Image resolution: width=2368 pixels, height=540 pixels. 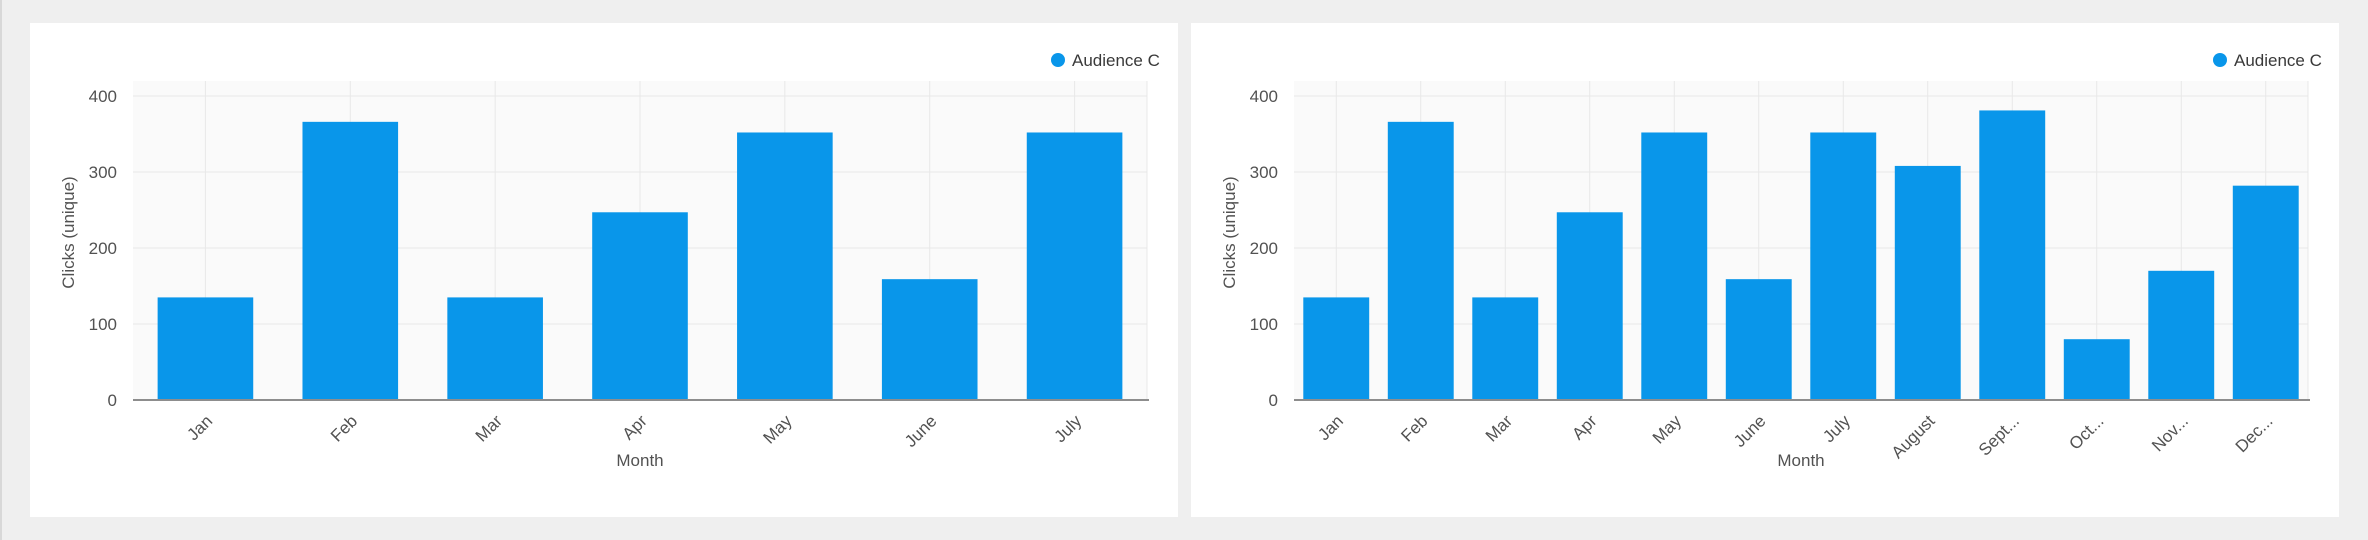 I want to click on x-tick-label: August, so click(x=1913, y=436).